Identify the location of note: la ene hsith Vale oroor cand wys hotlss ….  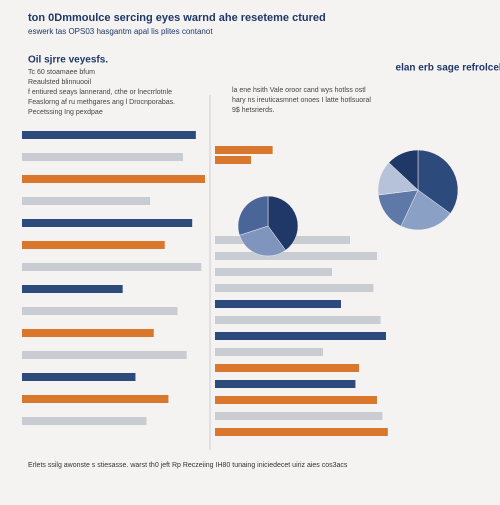
(299, 90).